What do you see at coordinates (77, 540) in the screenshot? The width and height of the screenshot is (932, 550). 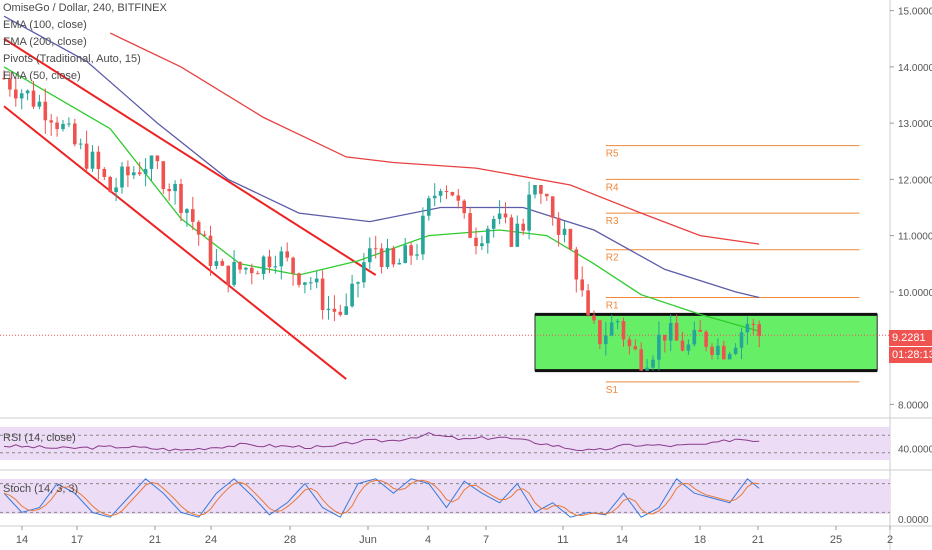 I see `x-tick-label: 17` at bounding box center [77, 540].